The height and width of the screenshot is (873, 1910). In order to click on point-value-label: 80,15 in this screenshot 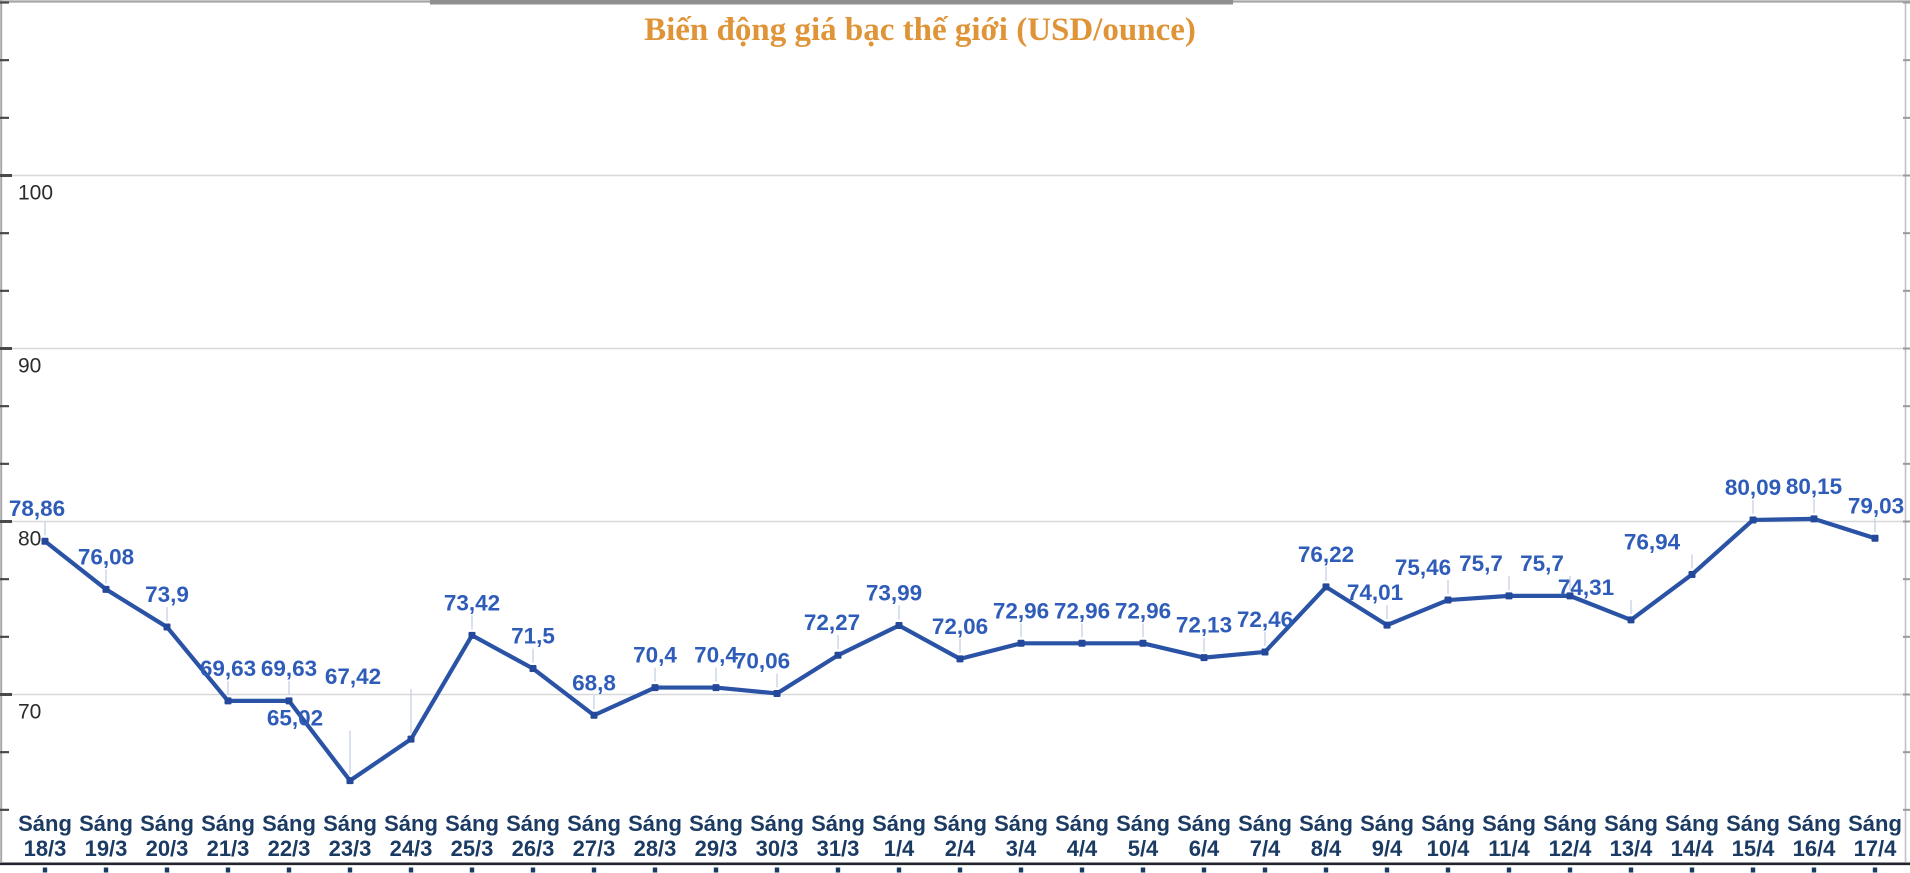, I will do `click(1814, 486)`.